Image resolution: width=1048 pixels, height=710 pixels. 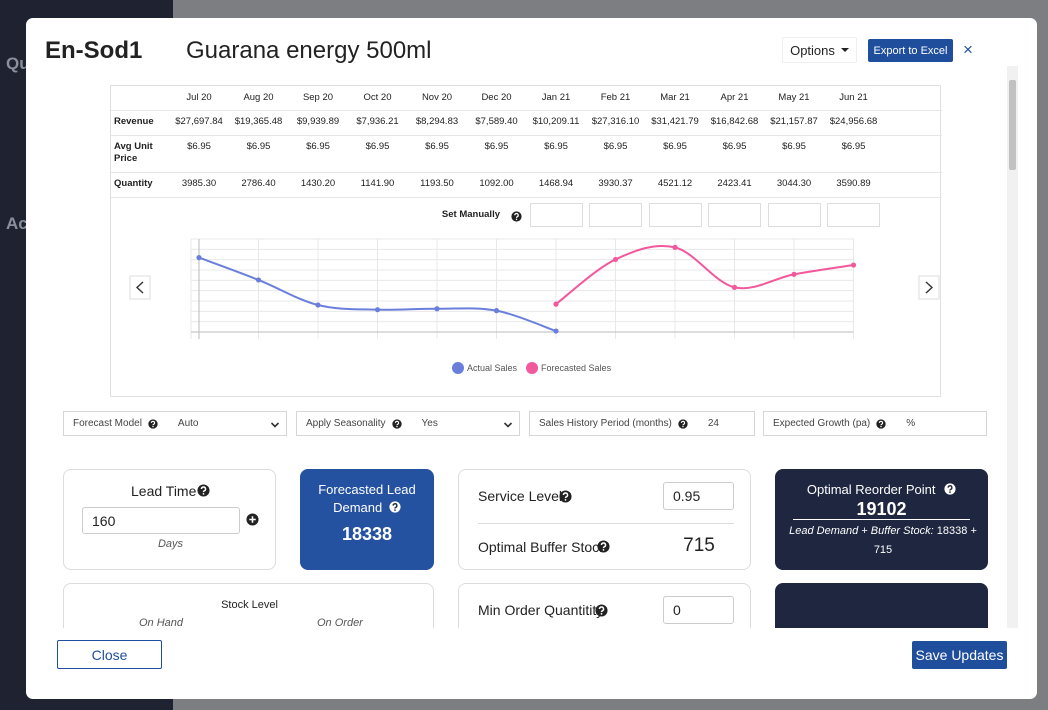 What do you see at coordinates (249, 605) in the screenshot?
I see `stock-level-label: Stock Level` at bounding box center [249, 605].